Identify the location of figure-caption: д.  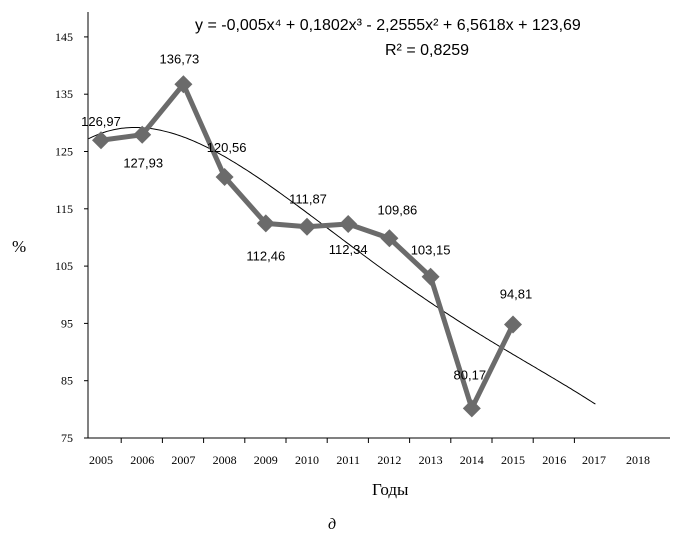
(332, 524).